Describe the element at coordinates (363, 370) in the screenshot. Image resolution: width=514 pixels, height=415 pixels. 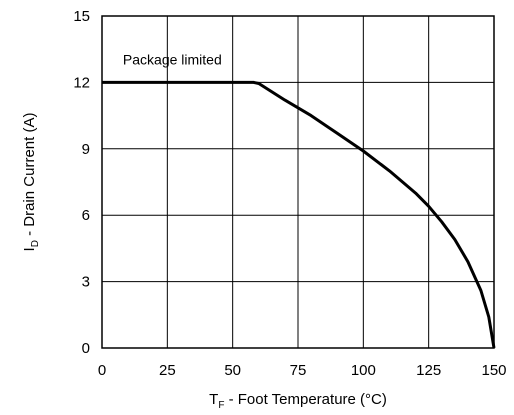
I see `x-tick-label: 100` at that location.